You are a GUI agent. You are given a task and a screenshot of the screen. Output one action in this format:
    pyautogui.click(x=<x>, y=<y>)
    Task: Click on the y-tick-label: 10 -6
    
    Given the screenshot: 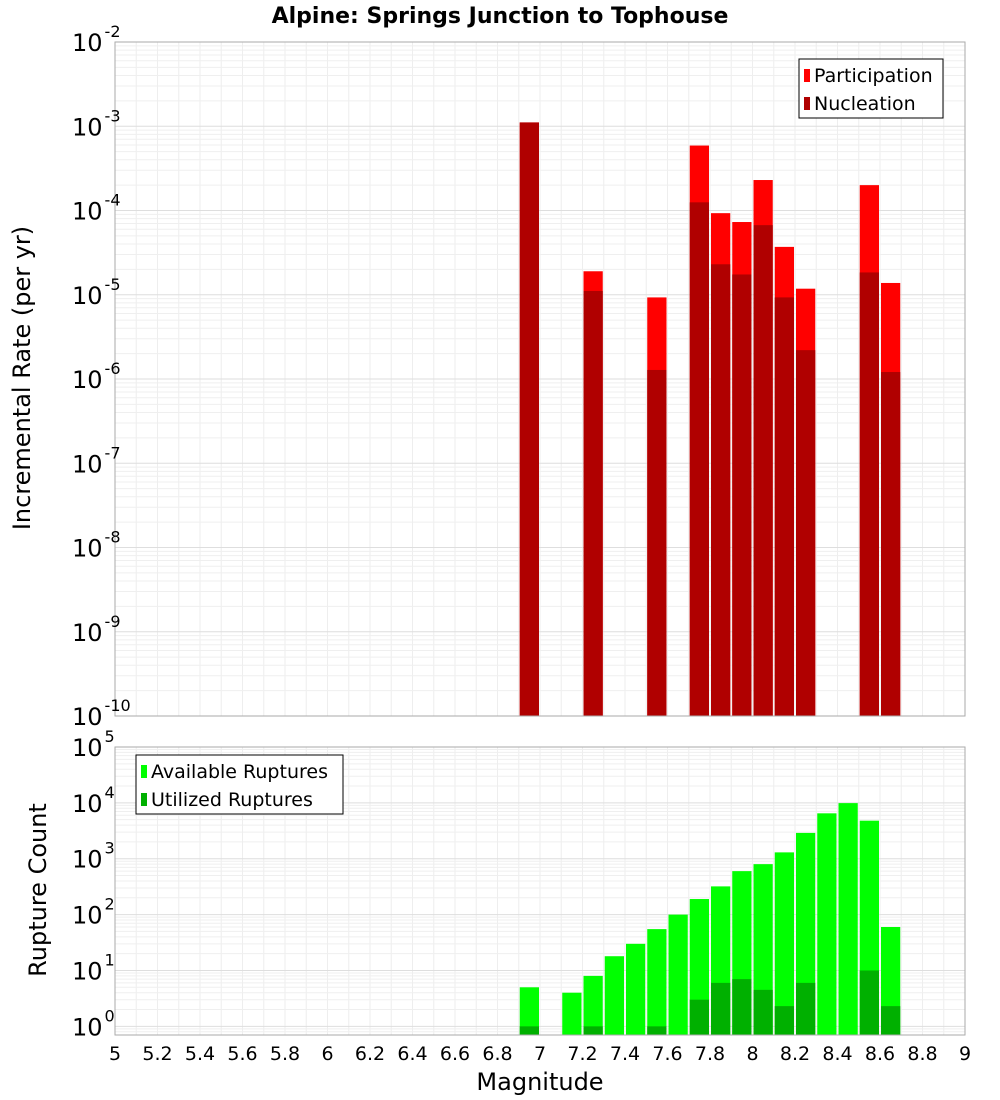 What is the action you would take?
    pyautogui.click(x=96, y=376)
    